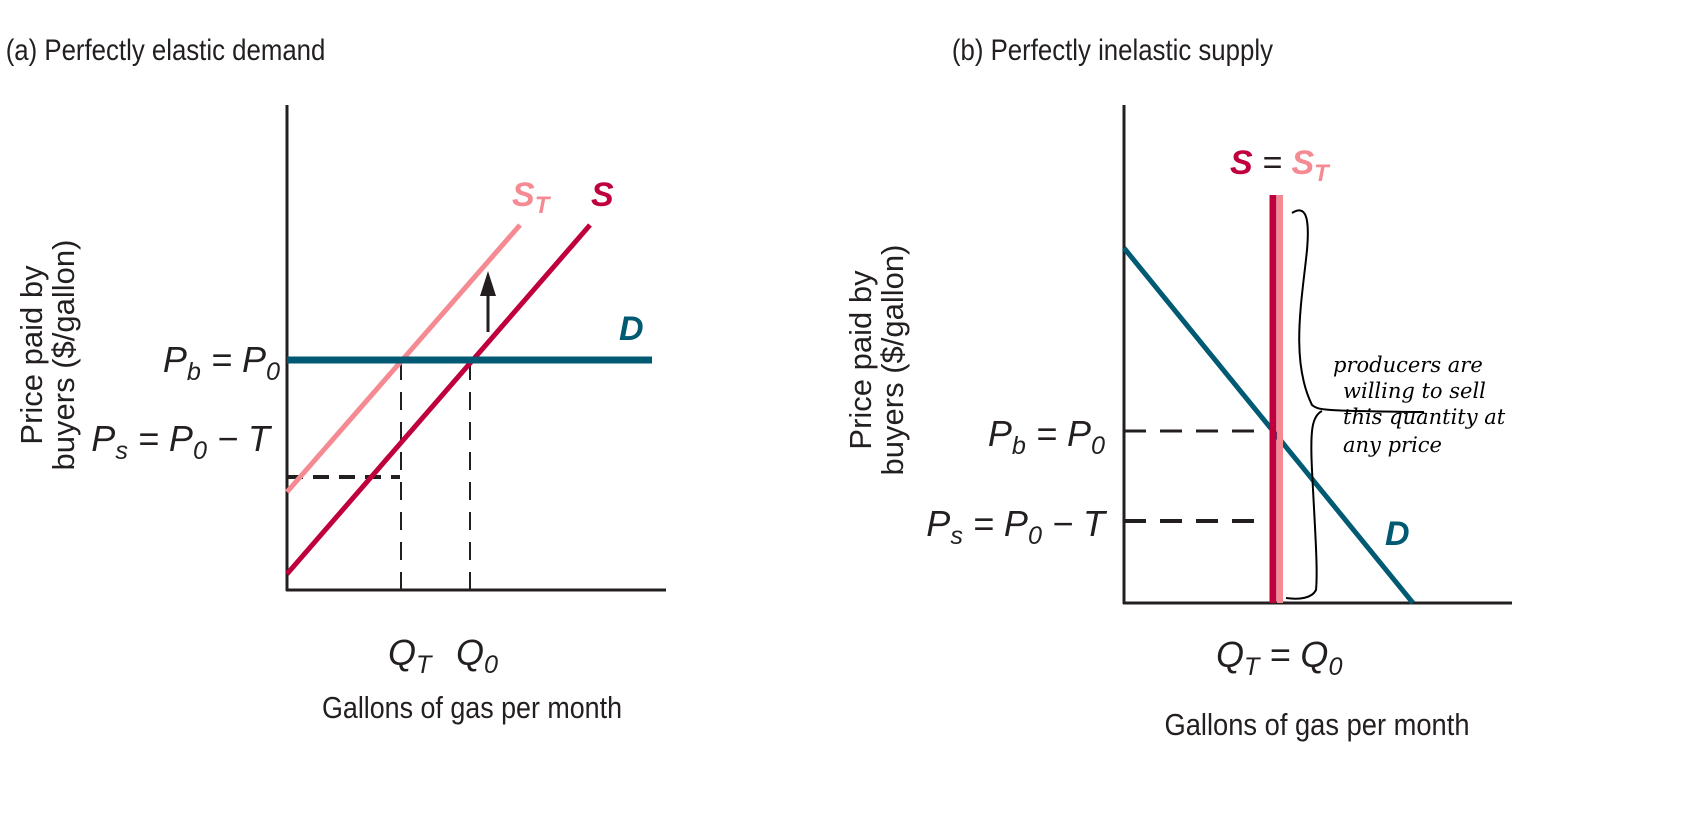 This screenshot has width=1693, height=813. I want to click on panel-b-title: (b) Perfectly inelastic supply, so click(1112, 49).